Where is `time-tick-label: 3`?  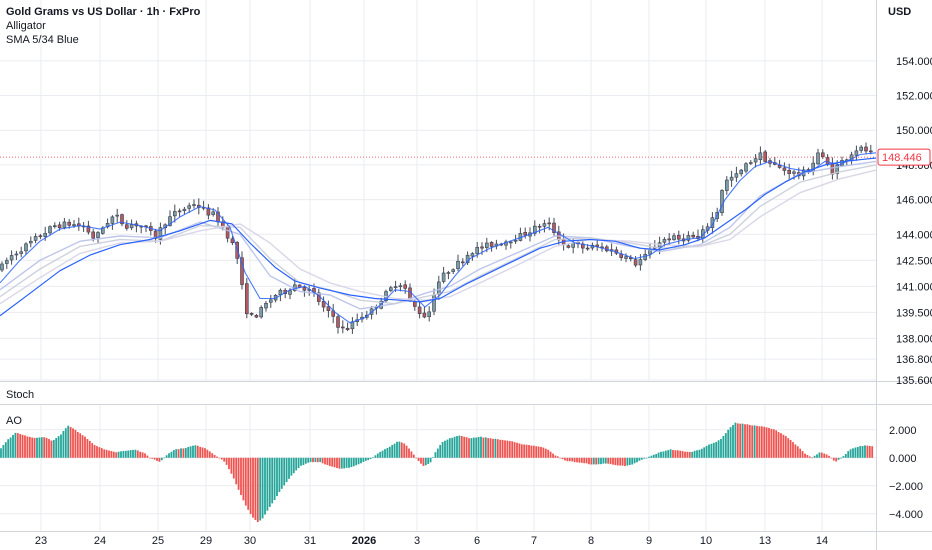 time-tick-label: 3 is located at coordinates (417, 541).